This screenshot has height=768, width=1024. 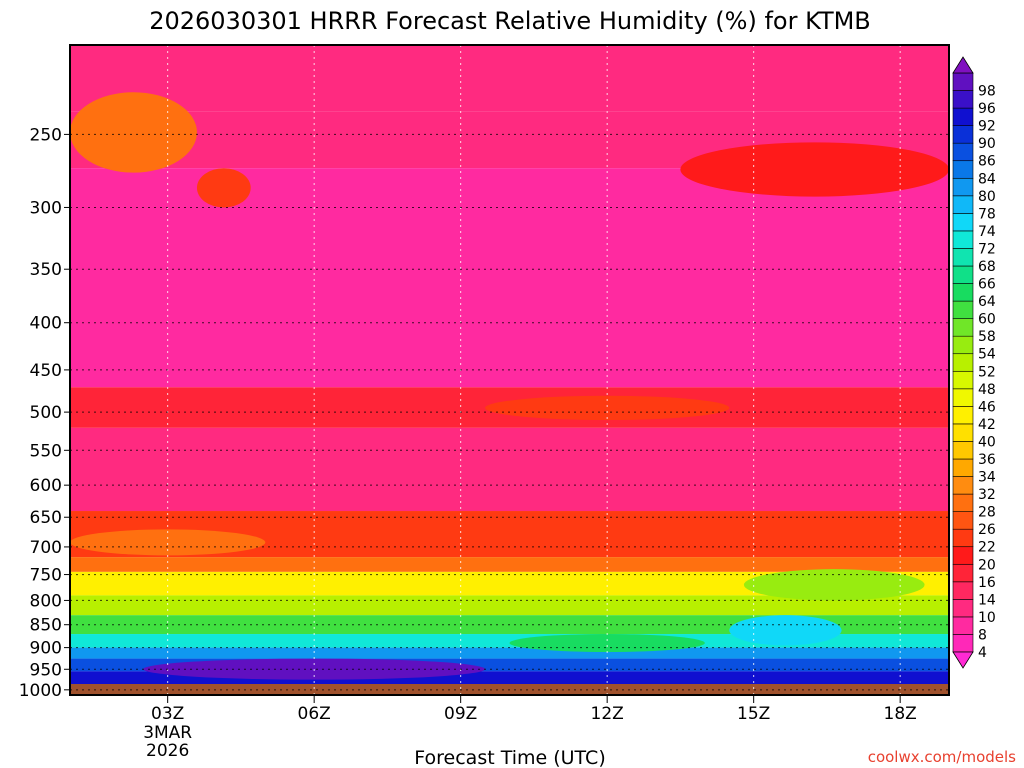 I want to click on y-tick-label: 650, so click(x=46, y=518).